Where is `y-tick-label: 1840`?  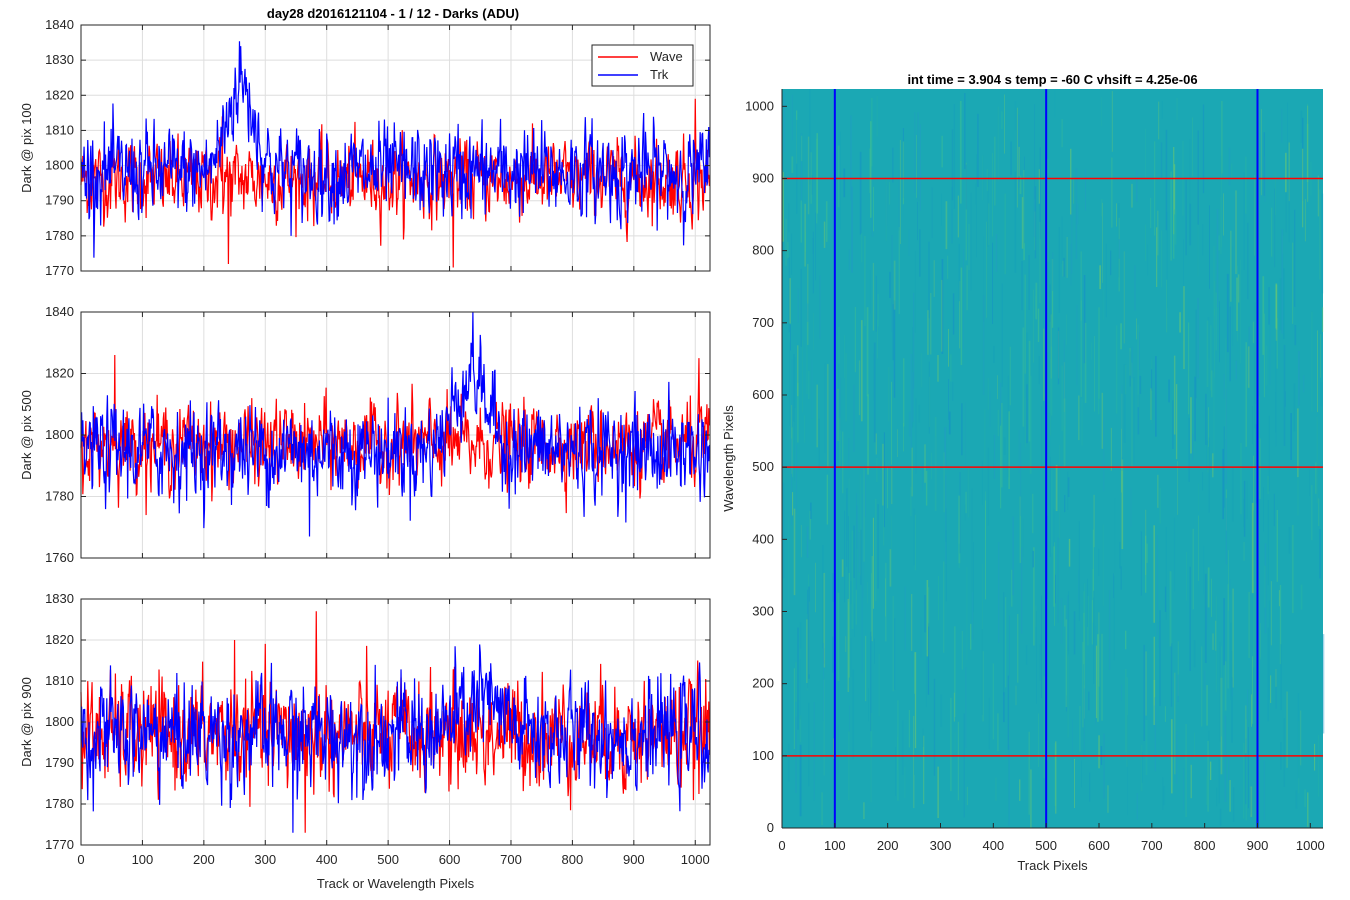
y-tick-label: 1840 is located at coordinates (59, 311).